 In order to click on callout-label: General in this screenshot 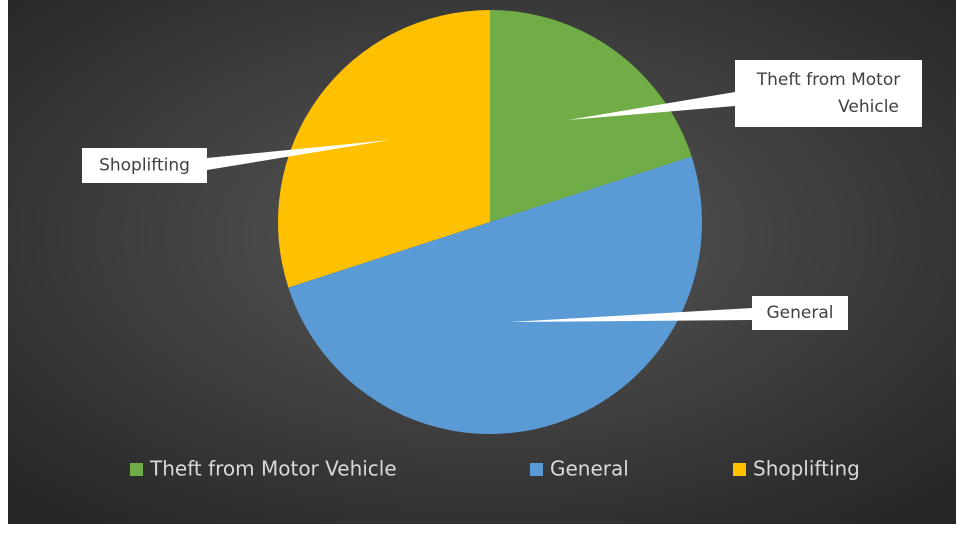, I will do `click(800, 313)`.